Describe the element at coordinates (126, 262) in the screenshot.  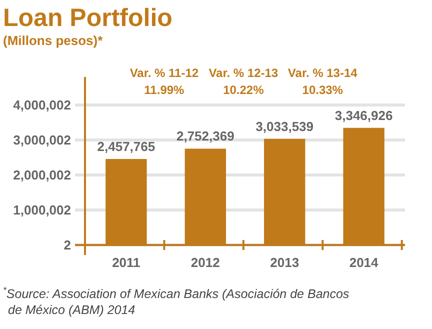
I see `x-tick-label: 2011` at that location.